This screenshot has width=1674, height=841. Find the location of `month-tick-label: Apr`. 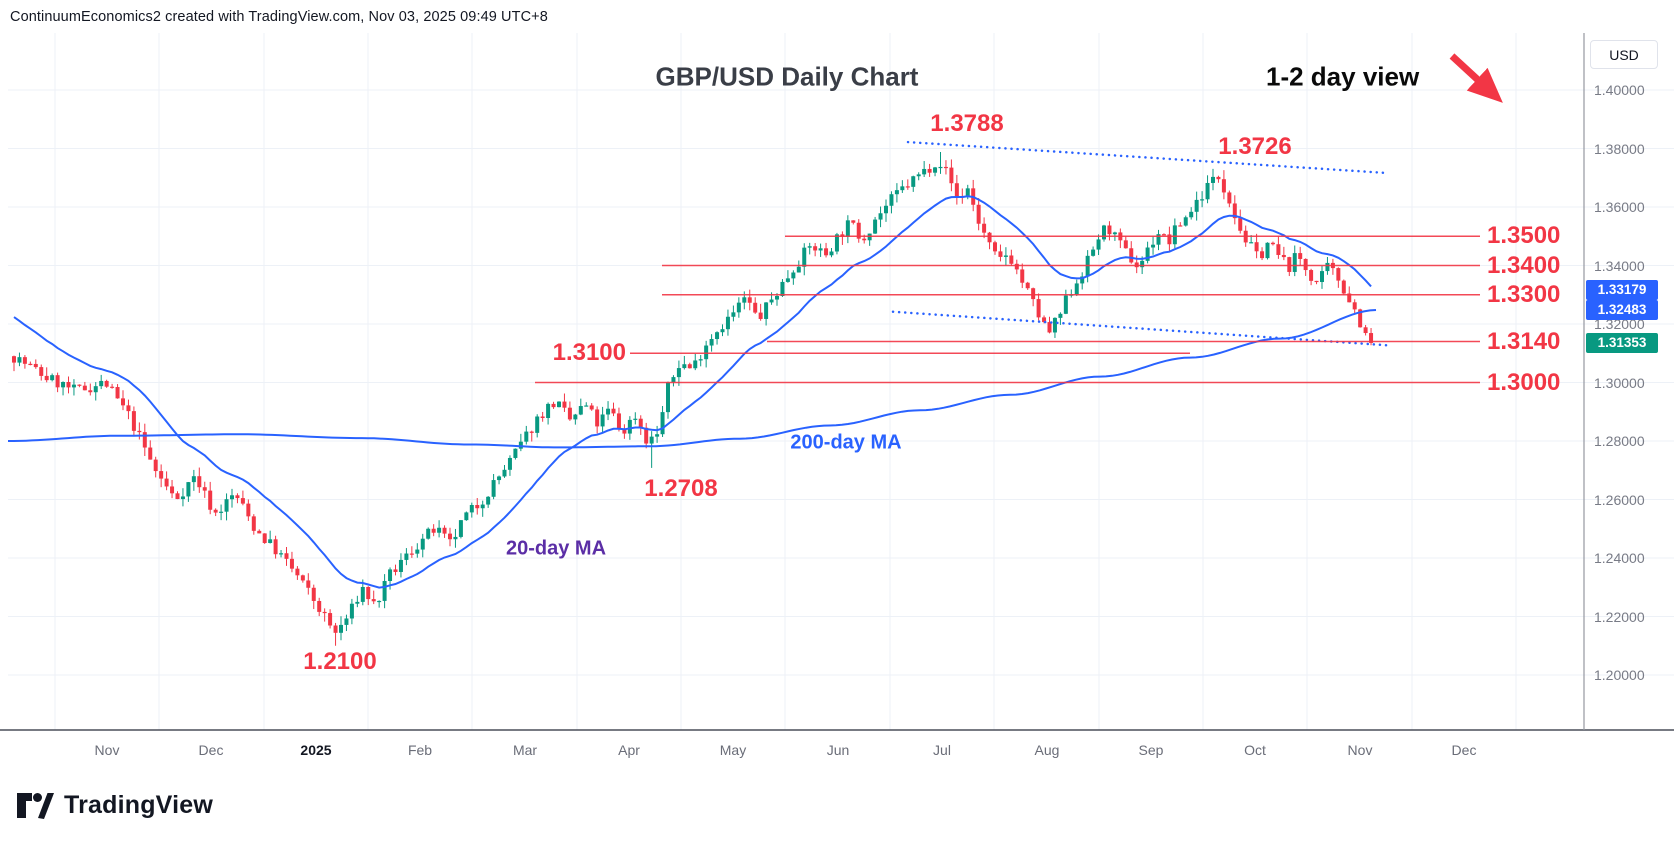

month-tick-label: Apr is located at coordinates (629, 750).